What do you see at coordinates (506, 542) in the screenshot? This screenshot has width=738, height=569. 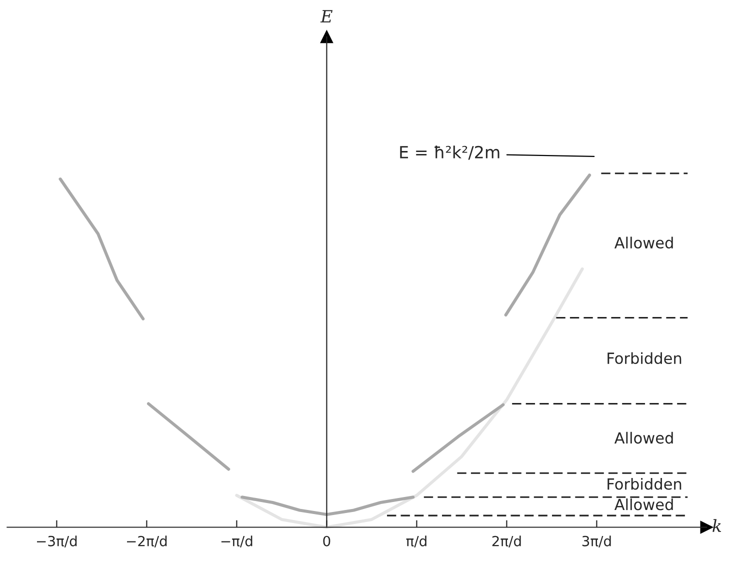 I see `x-tick-label: 2π/d` at bounding box center [506, 542].